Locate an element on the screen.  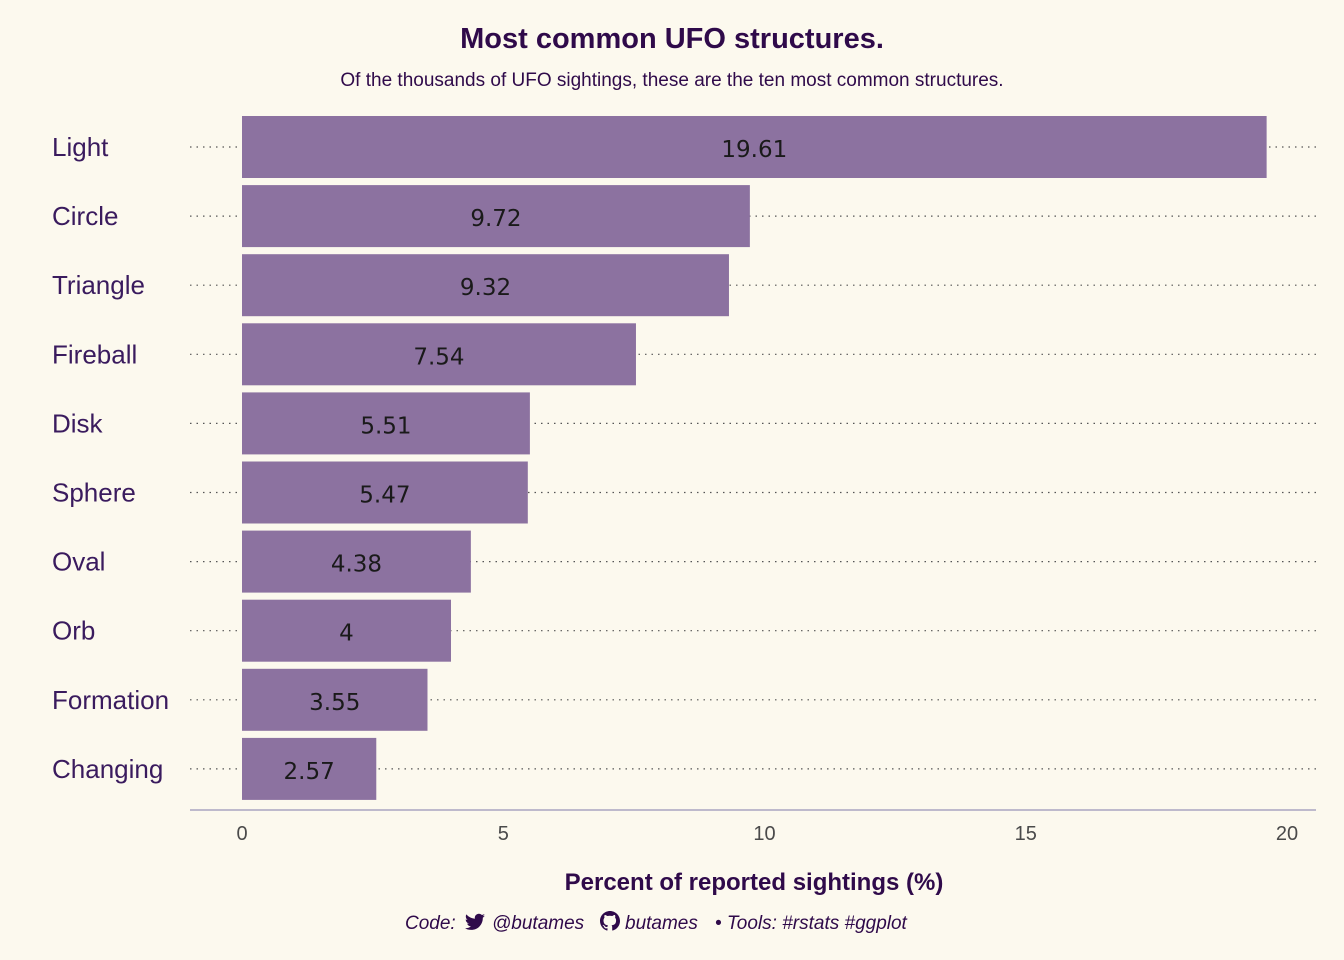
category-label: Formation is located at coordinates (110, 700).